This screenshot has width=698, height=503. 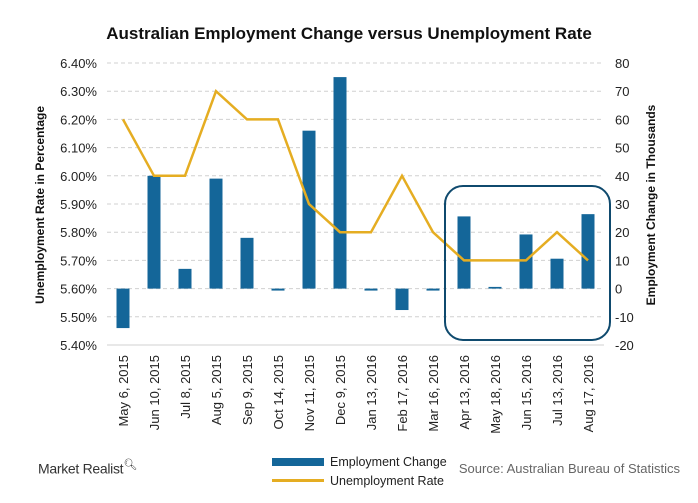 What do you see at coordinates (78, 345) in the screenshot?
I see `y-left-tick-label: 5.40%` at bounding box center [78, 345].